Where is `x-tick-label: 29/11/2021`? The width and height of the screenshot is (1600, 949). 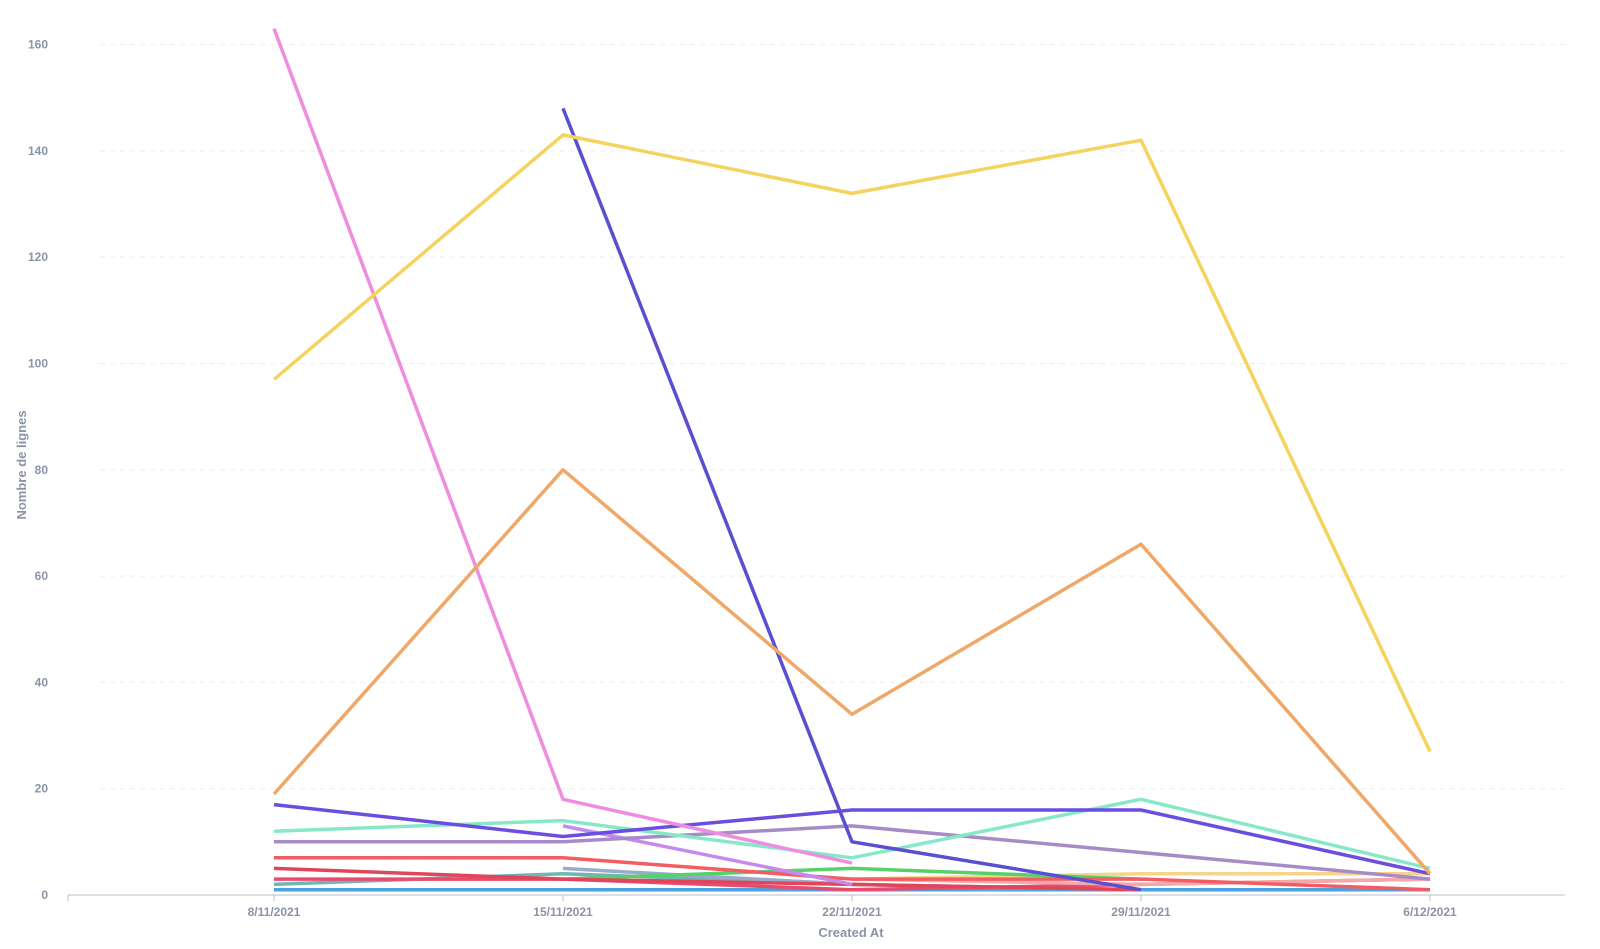 x-tick-label: 29/11/2021 is located at coordinates (1141, 912).